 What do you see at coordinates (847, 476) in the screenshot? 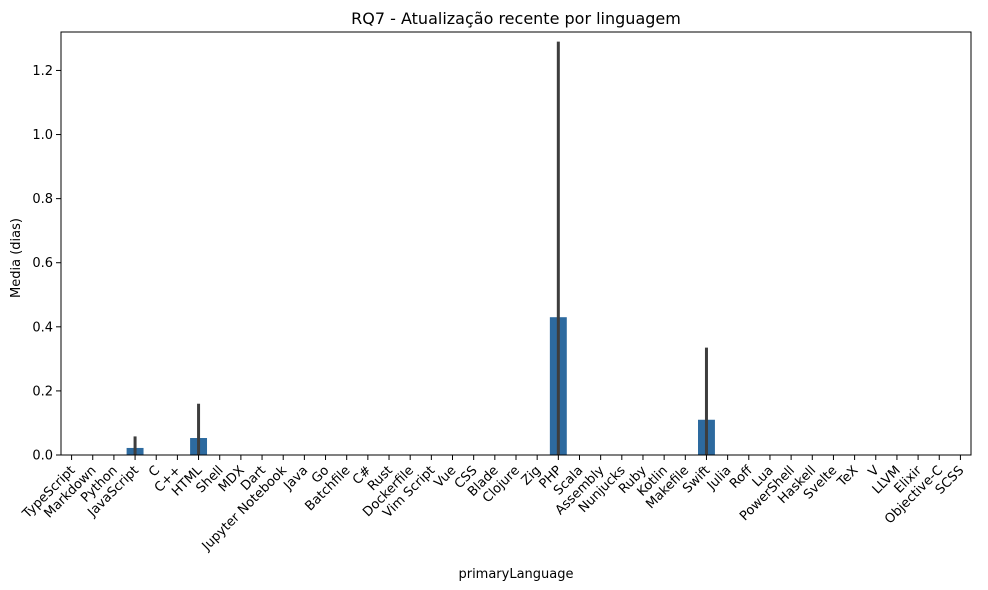
I see `x-tick-label: TeX` at bounding box center [847, 476].